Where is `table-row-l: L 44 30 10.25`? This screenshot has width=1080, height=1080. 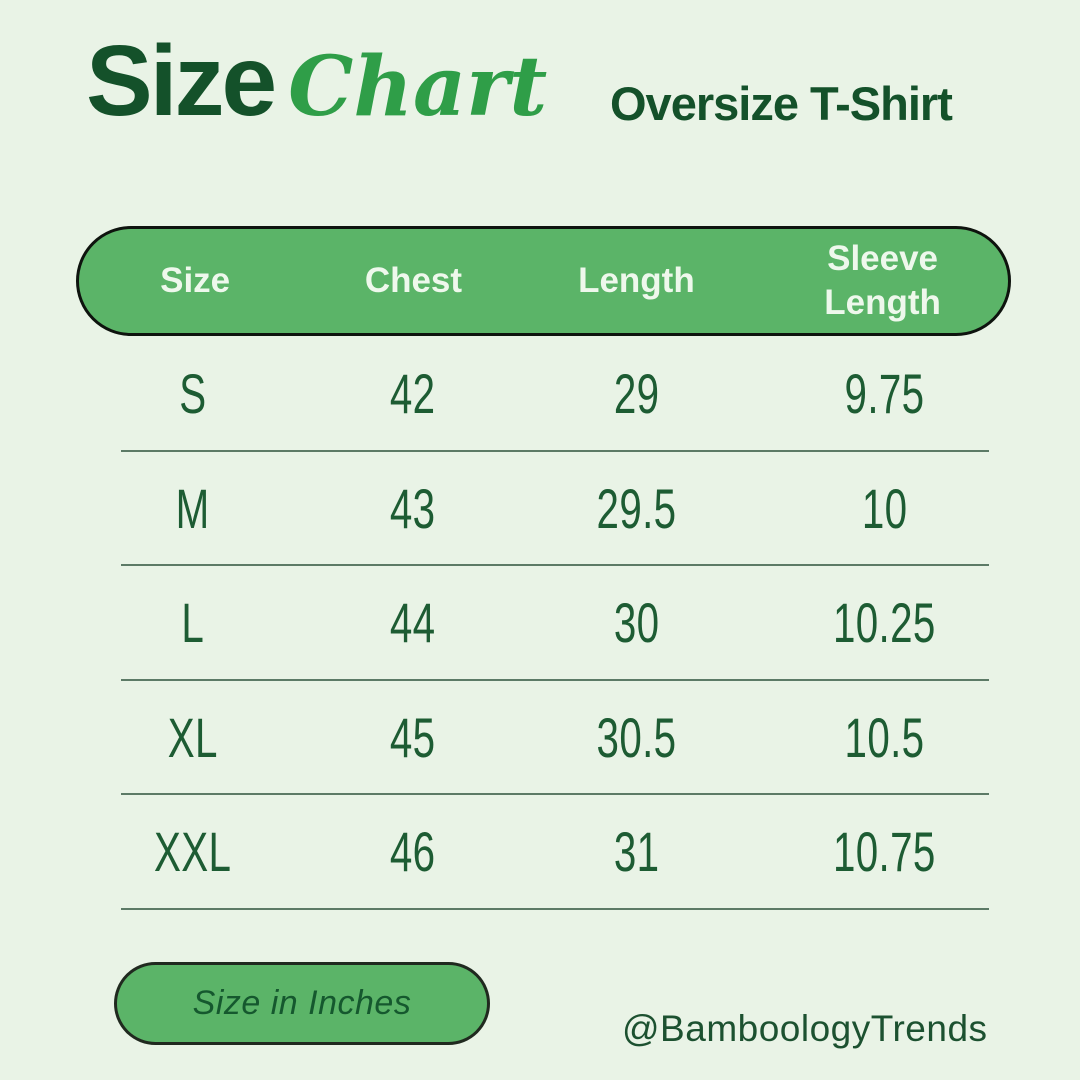 table-row-l: L 44 30 10.25 is located at coordinates (543, 623).